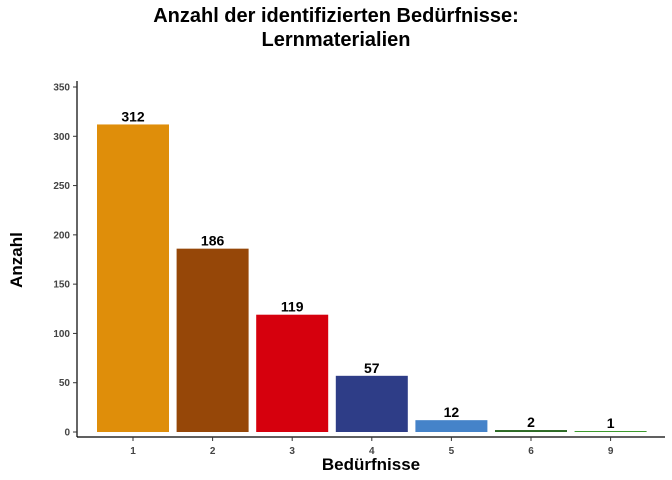 Image resolution: width=672 pixels, height=480 pixels. I want to click on y-tick-label-50: 50, so click(65, 383).